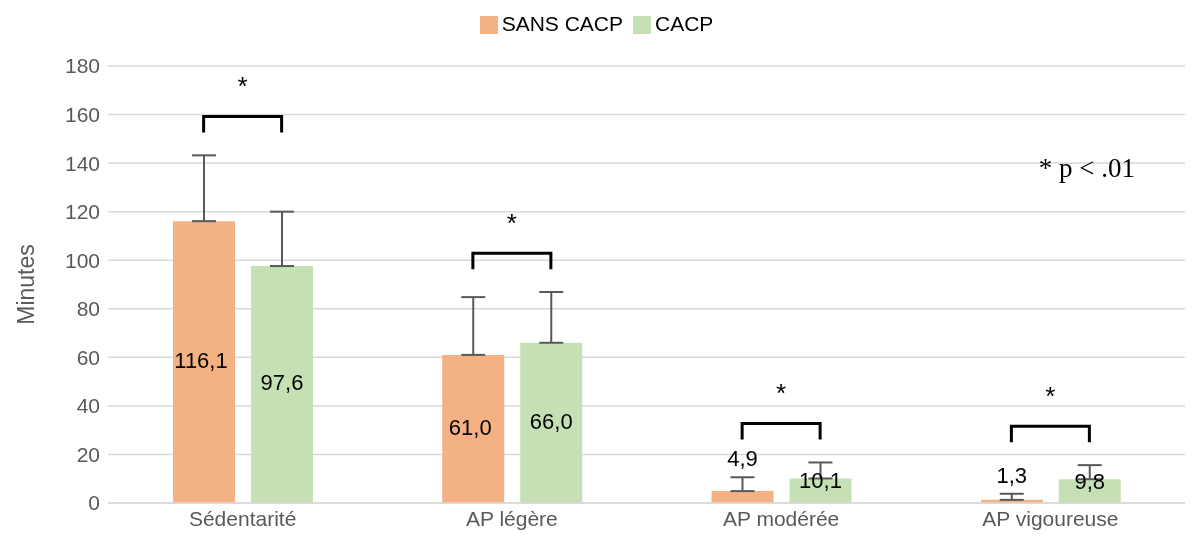 Image resolution: width=1203 pixels, height=553 pixels. Describe the element at coordinates (26, 284) in the screenshot. I see `y-axis-title: Minutes` at that location.